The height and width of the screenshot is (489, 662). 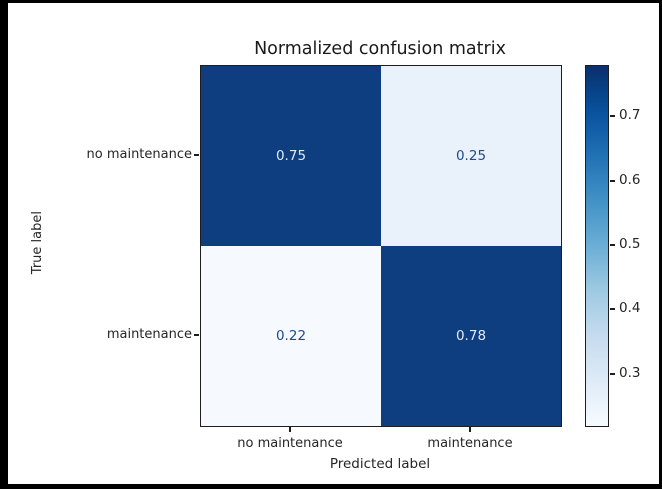 I want to click on matrix-cell-true-no-maint-pred-no-maint: 0.75, so click(x=291, y=156).